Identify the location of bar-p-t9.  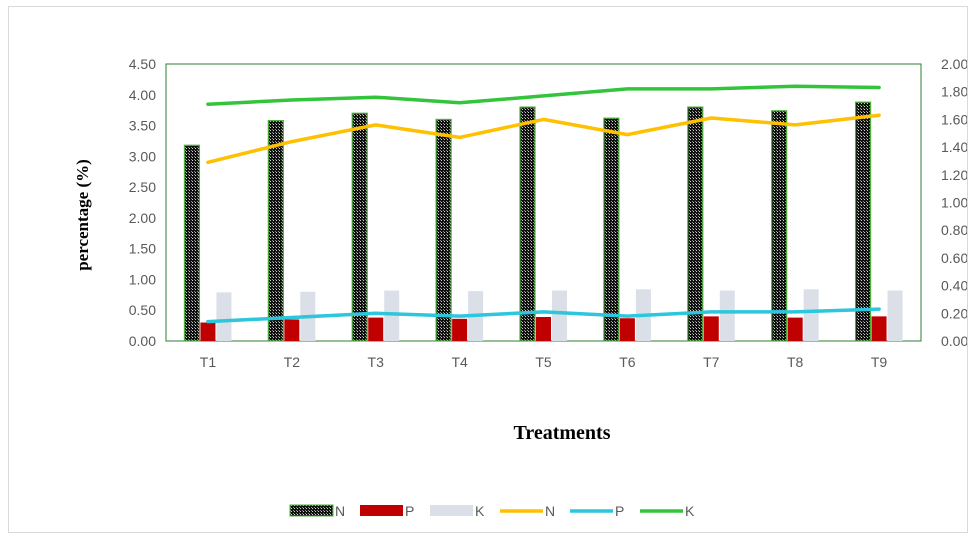
(879, 328).